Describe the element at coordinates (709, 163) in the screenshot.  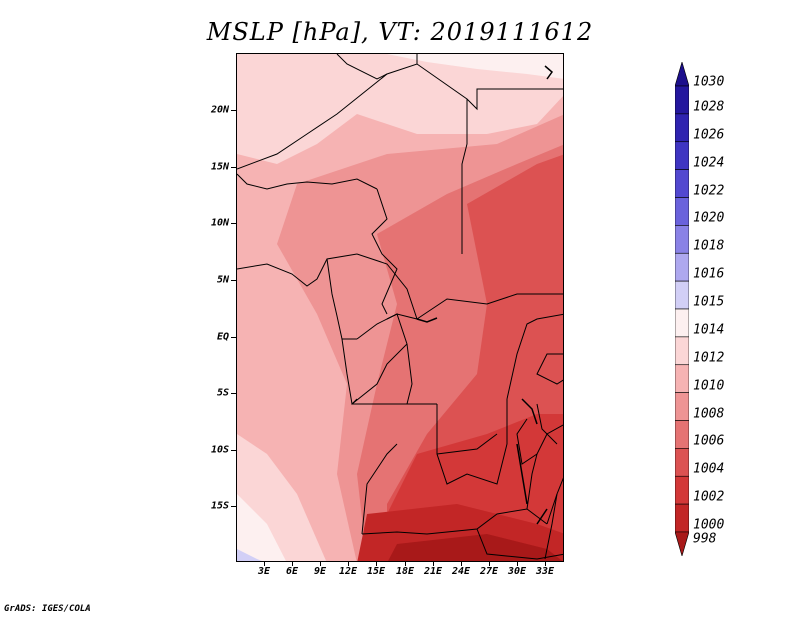
I see `colorbar-label-1024: 1024` at that location.